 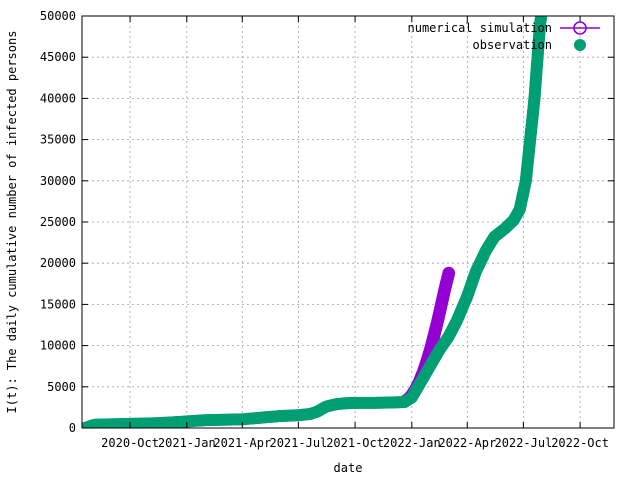 What do you see at coordinates (348, 468) in the screenshot?
I see `x-axis-title: date` at bounding box center [348, 468].